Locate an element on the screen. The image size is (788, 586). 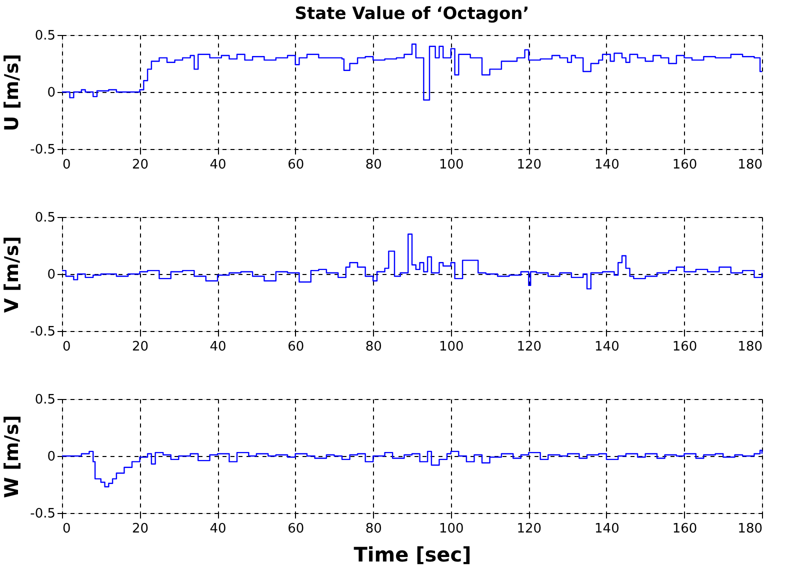
y-axis-title: U [m/s] is located at coordinates (12, 93).